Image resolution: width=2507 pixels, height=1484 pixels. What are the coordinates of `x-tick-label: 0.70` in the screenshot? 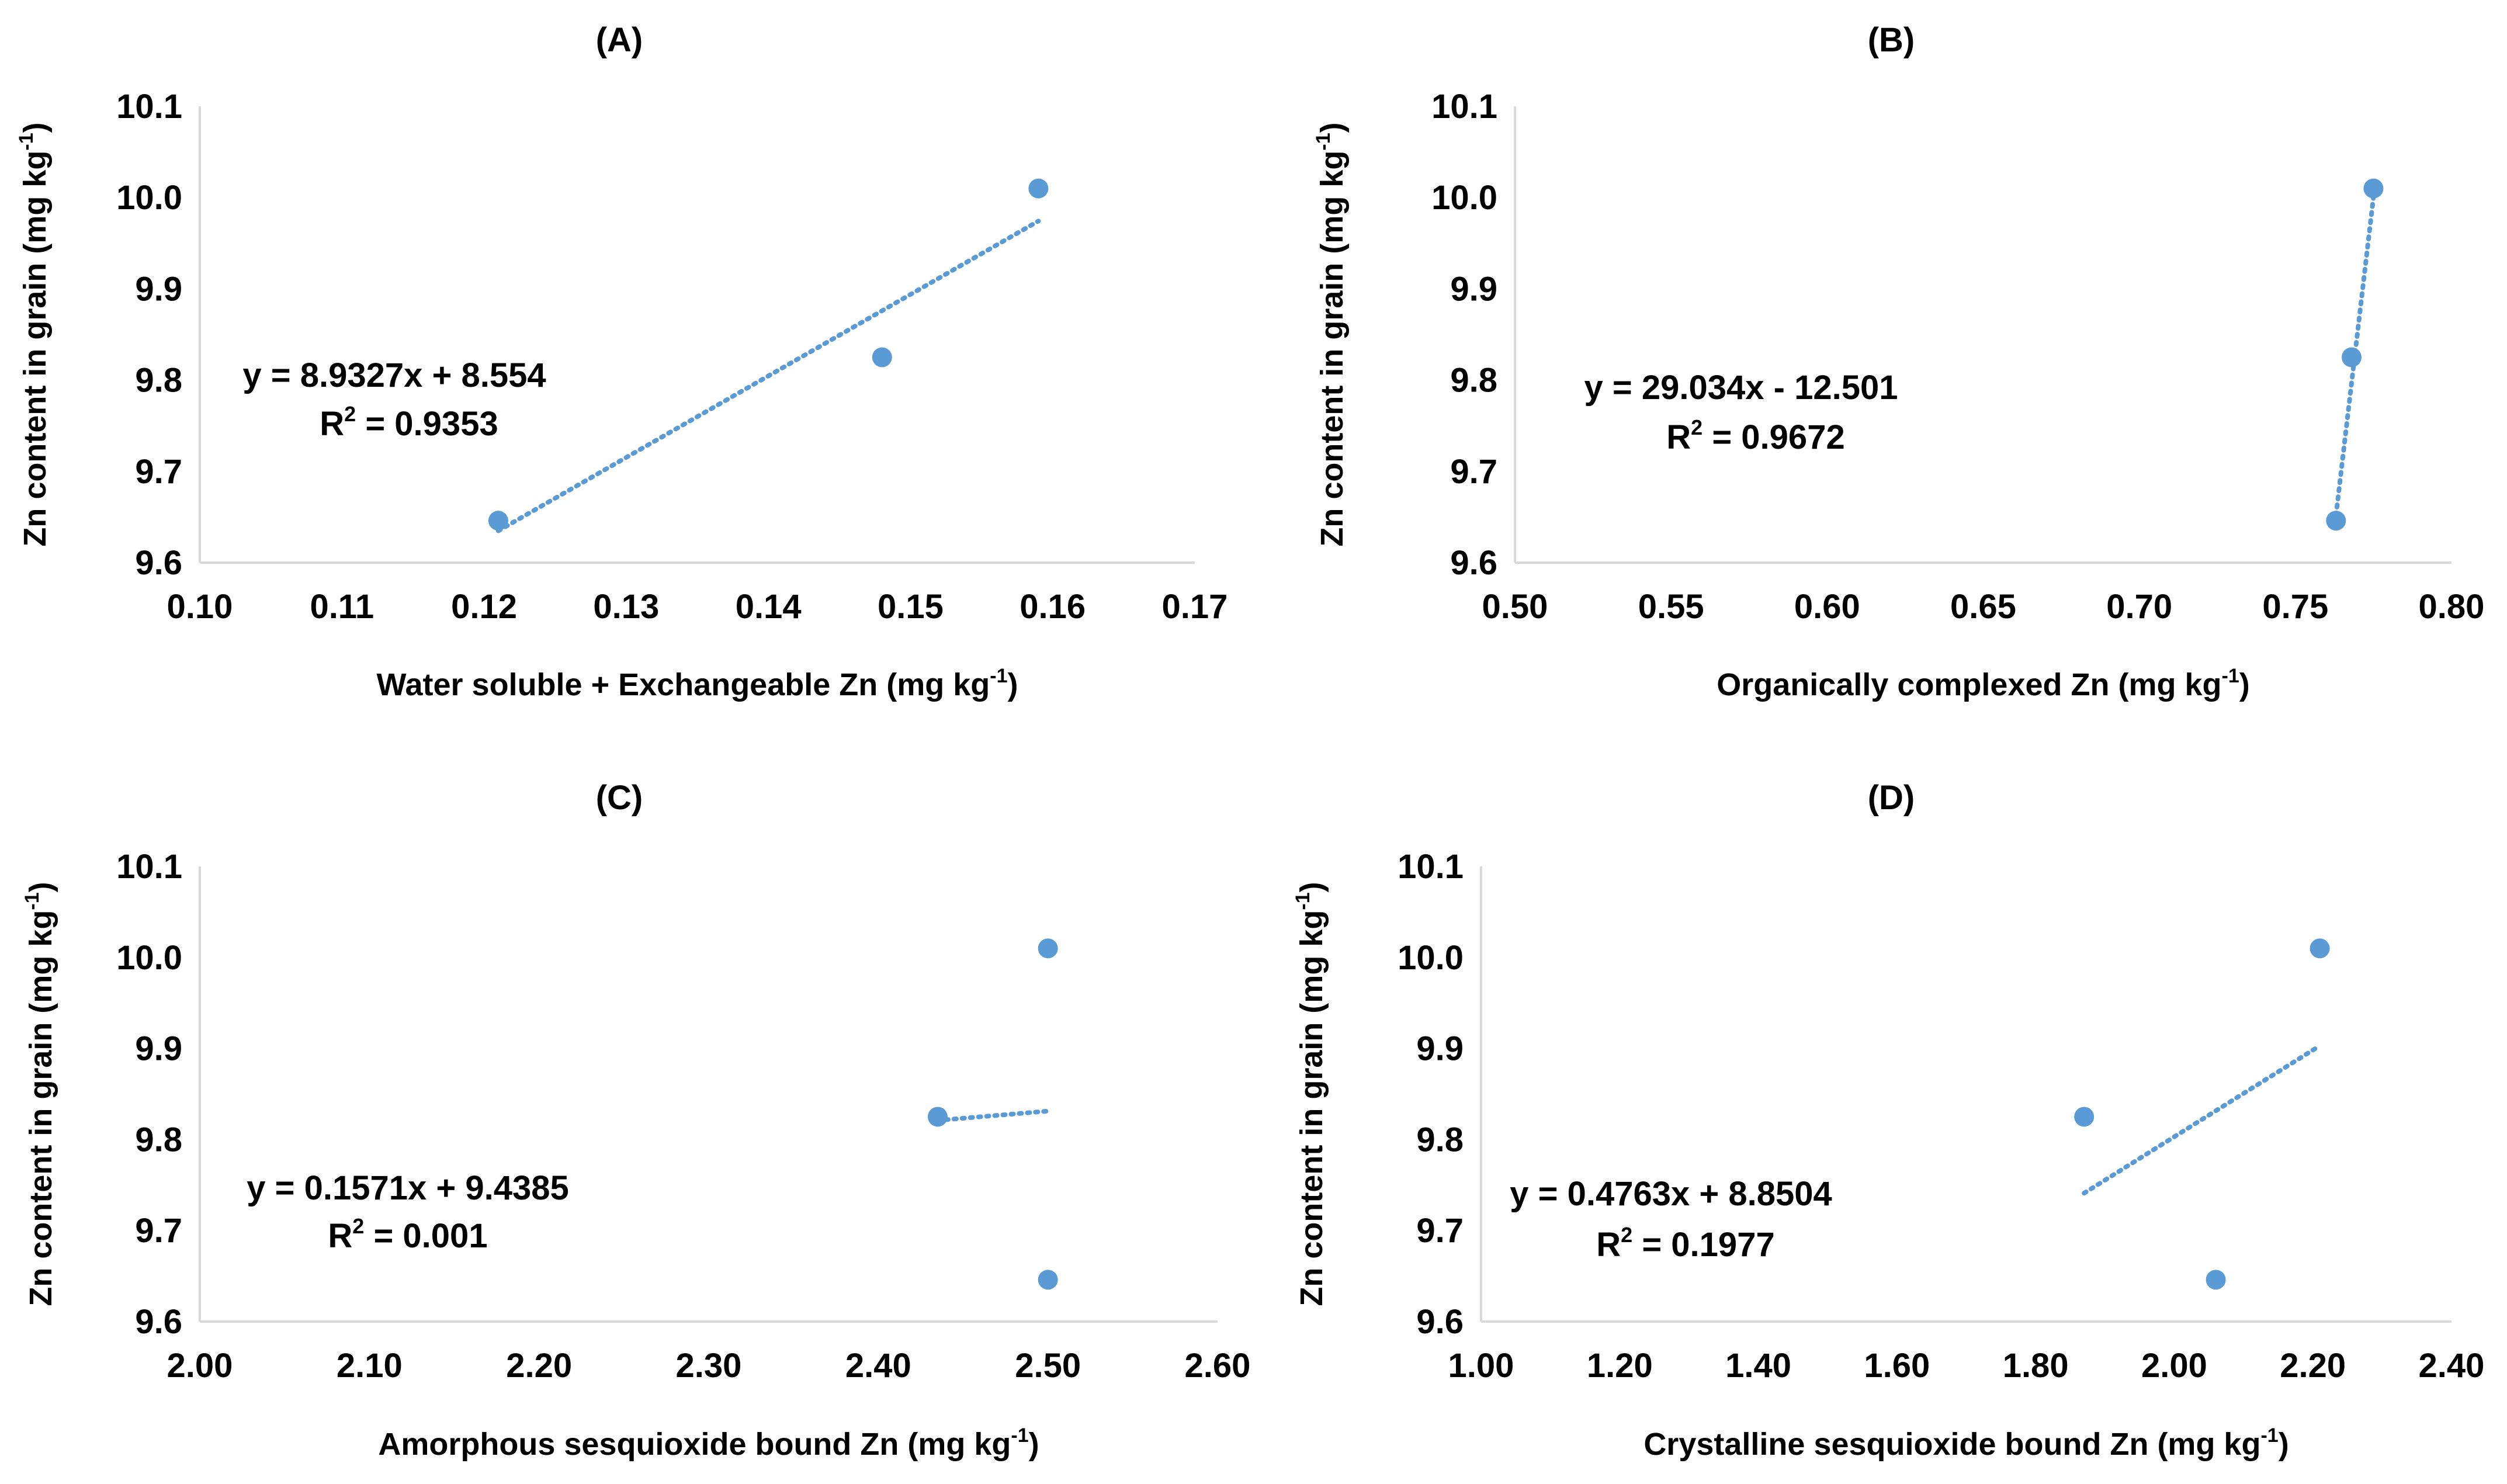 It's located at (2139, 607).